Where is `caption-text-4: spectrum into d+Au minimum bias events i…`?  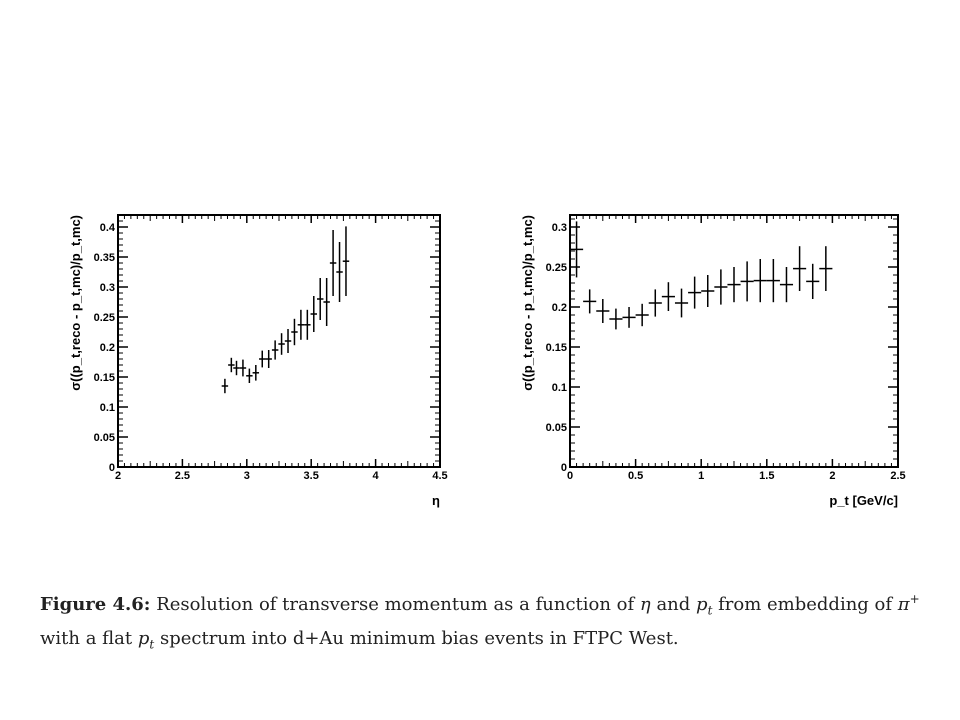 caption-text-4: spectrum into d+Au minimum bias events i… is located at coordinates (419, 638).